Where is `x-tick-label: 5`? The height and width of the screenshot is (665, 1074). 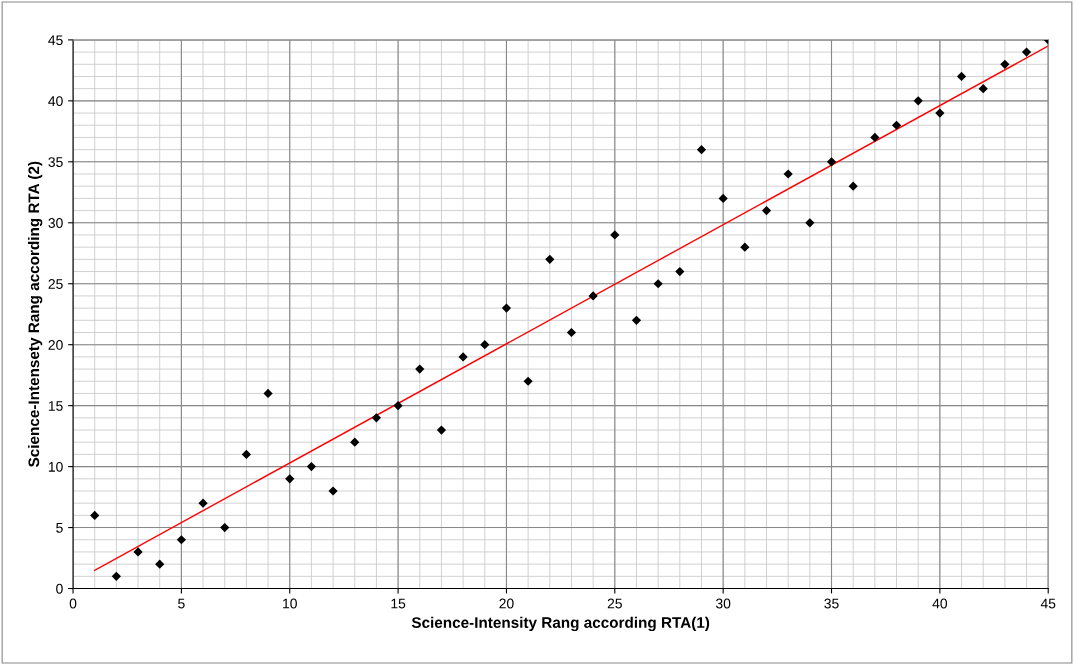 x-tick-label: 5 is located at coordinates (181, 603).